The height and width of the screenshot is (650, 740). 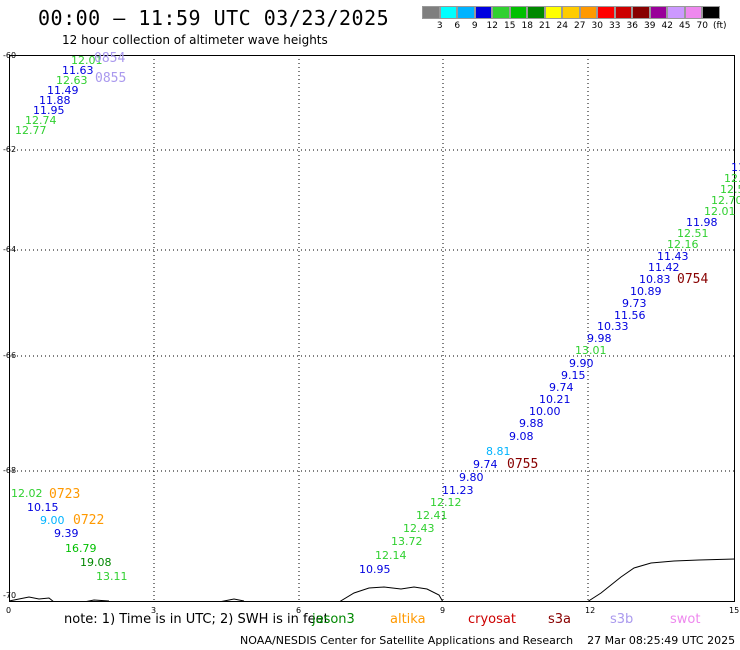 I want to click on scale-label: 45, so click(x=685, y=26).